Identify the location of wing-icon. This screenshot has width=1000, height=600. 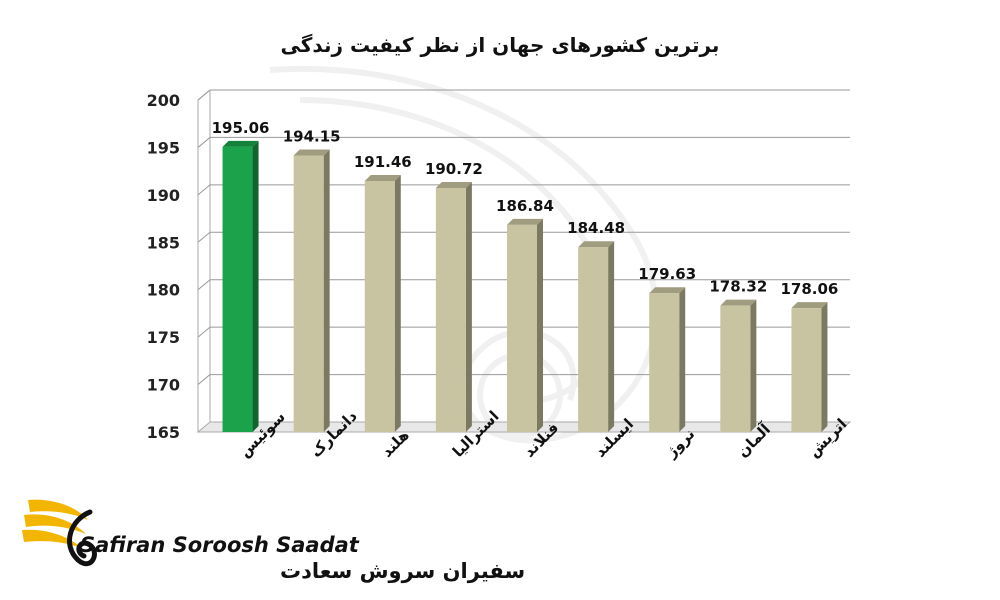
(59, 533).